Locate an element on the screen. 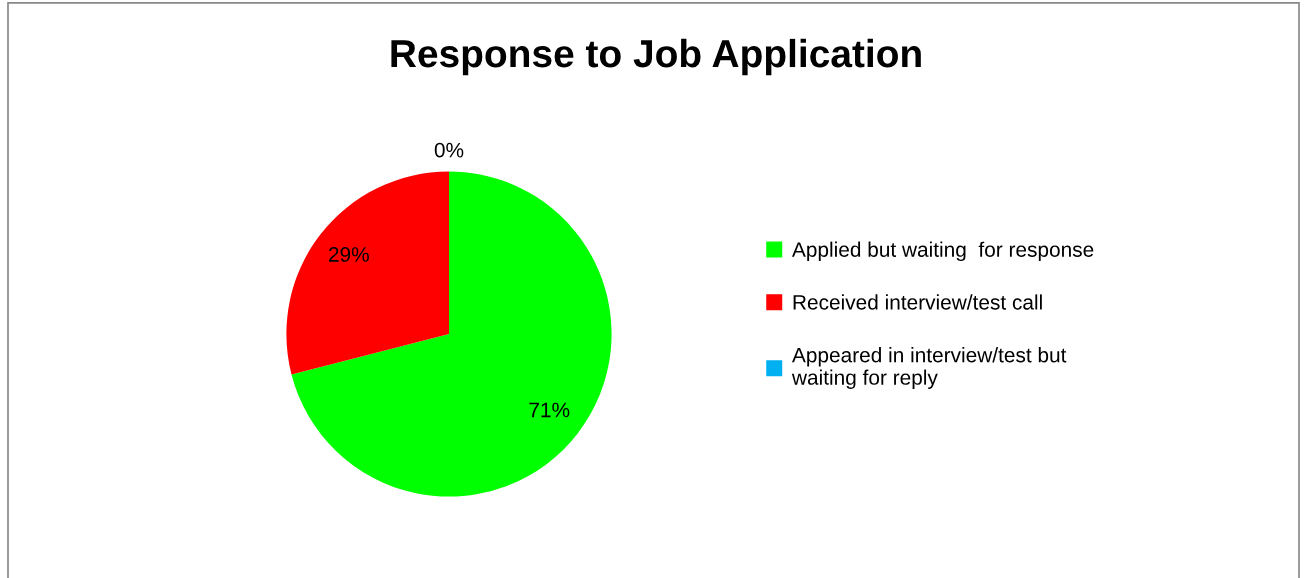 The image size is (1305, 578). text: 0% is located at coordinates (449, 150).